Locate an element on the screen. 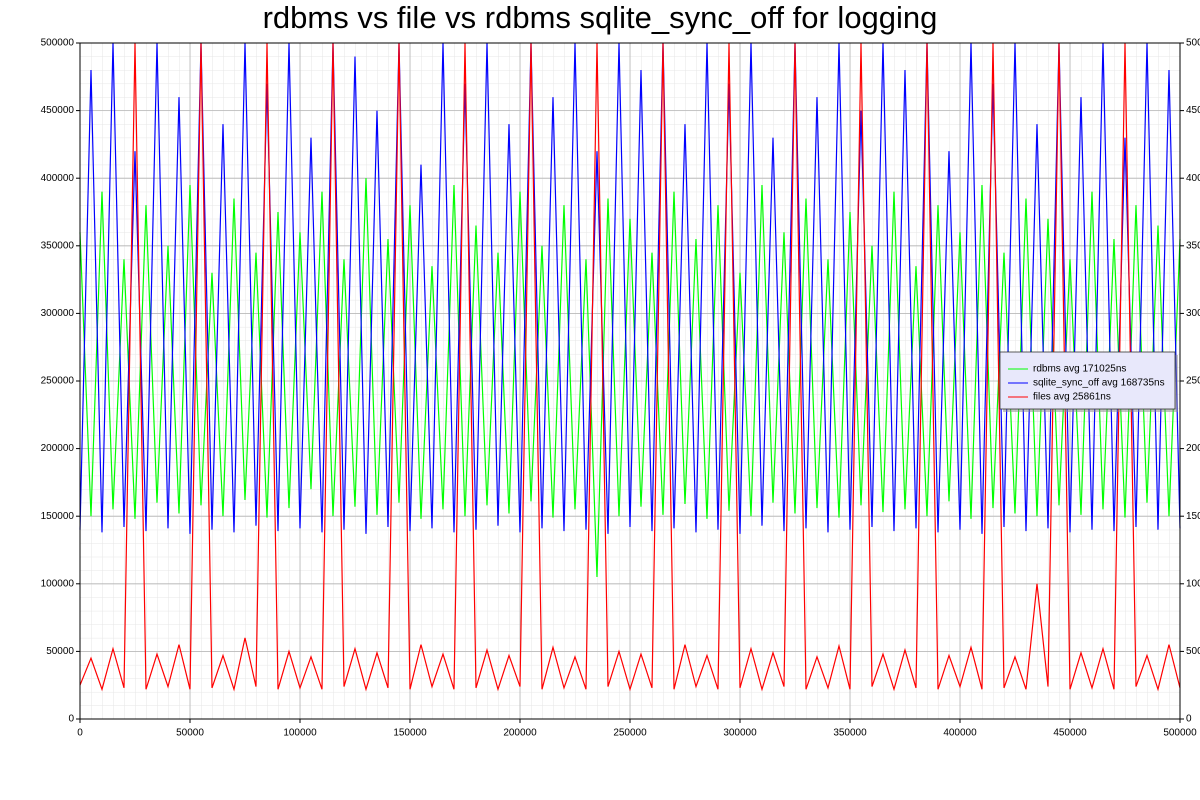 Image resolution: width=1200 pixels, height=800 pixels. x-tick-label: 450000 is located at coordinates (1070, 733).